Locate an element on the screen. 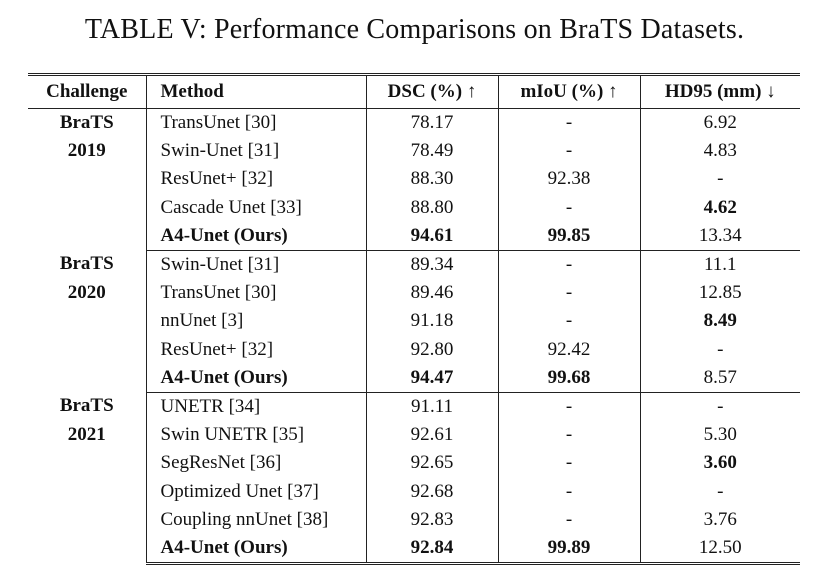 This screenshot has width=829, height=587. dsc-cell: 92.61 is located at coordinates (432, 435).